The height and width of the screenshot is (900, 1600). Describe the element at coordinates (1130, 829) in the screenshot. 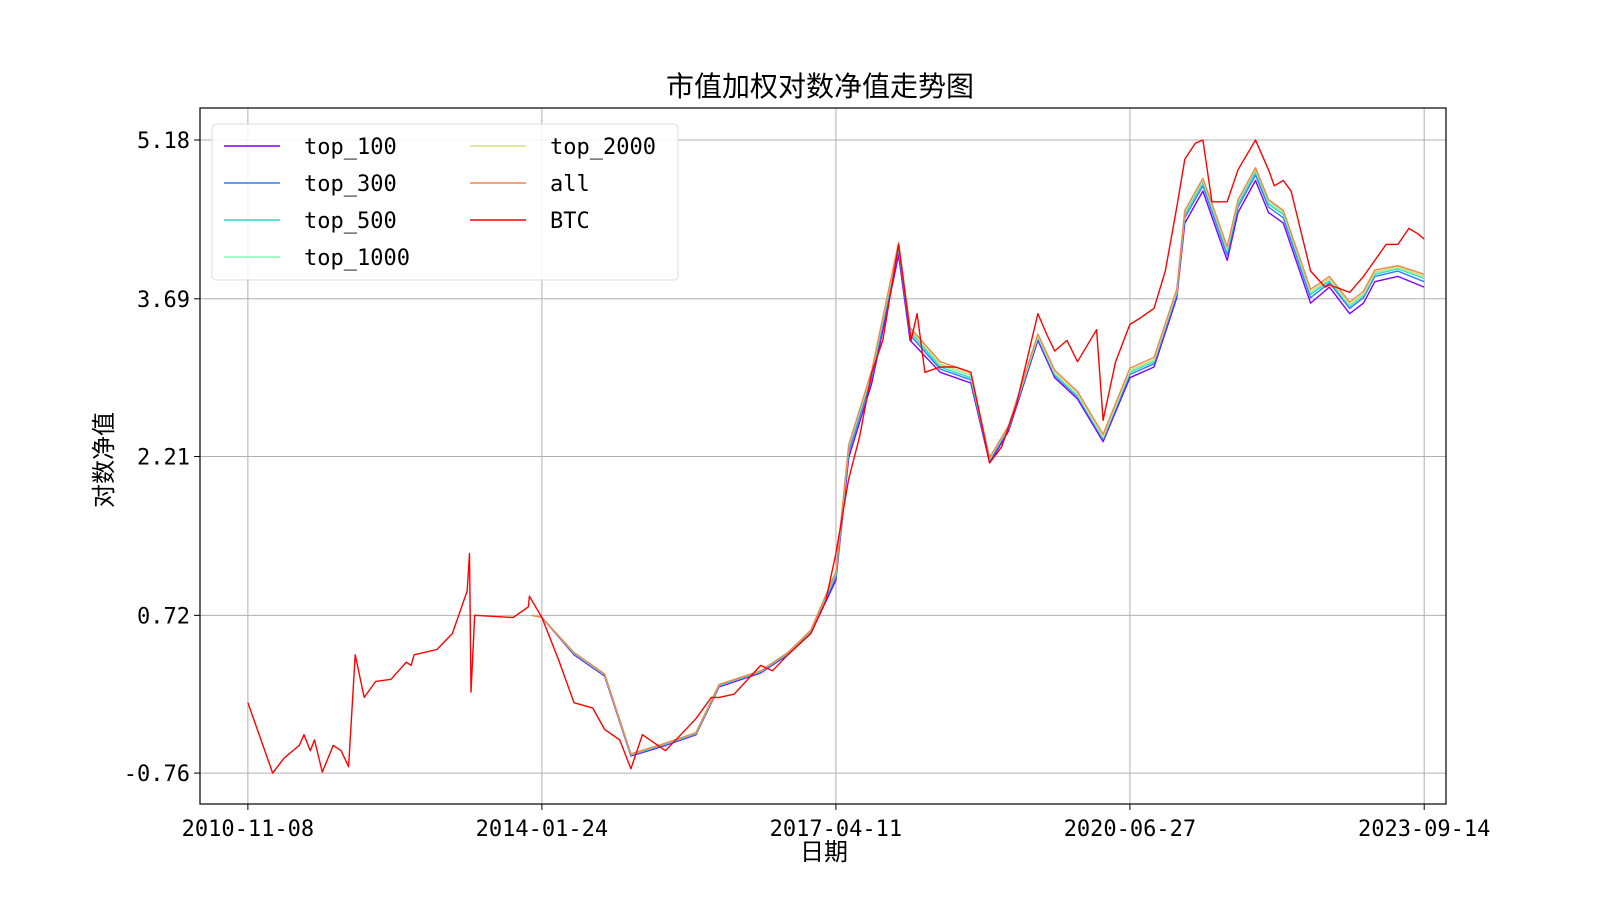

I see `x-tick-label: 2020-06-27` at that location.